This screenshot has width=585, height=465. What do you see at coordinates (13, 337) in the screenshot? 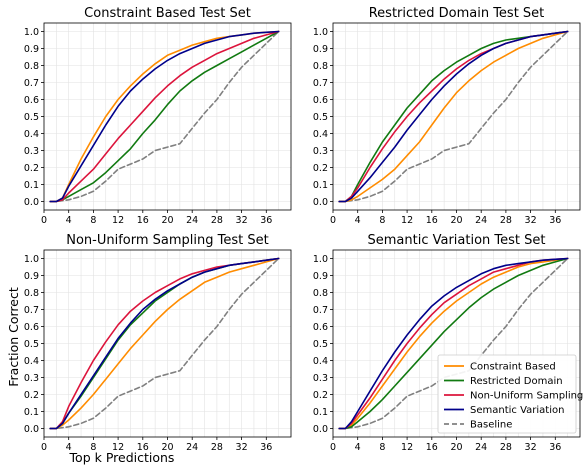
I see `shared-y-axis-label: Fraction Correct` at bounding box center [13, 337].